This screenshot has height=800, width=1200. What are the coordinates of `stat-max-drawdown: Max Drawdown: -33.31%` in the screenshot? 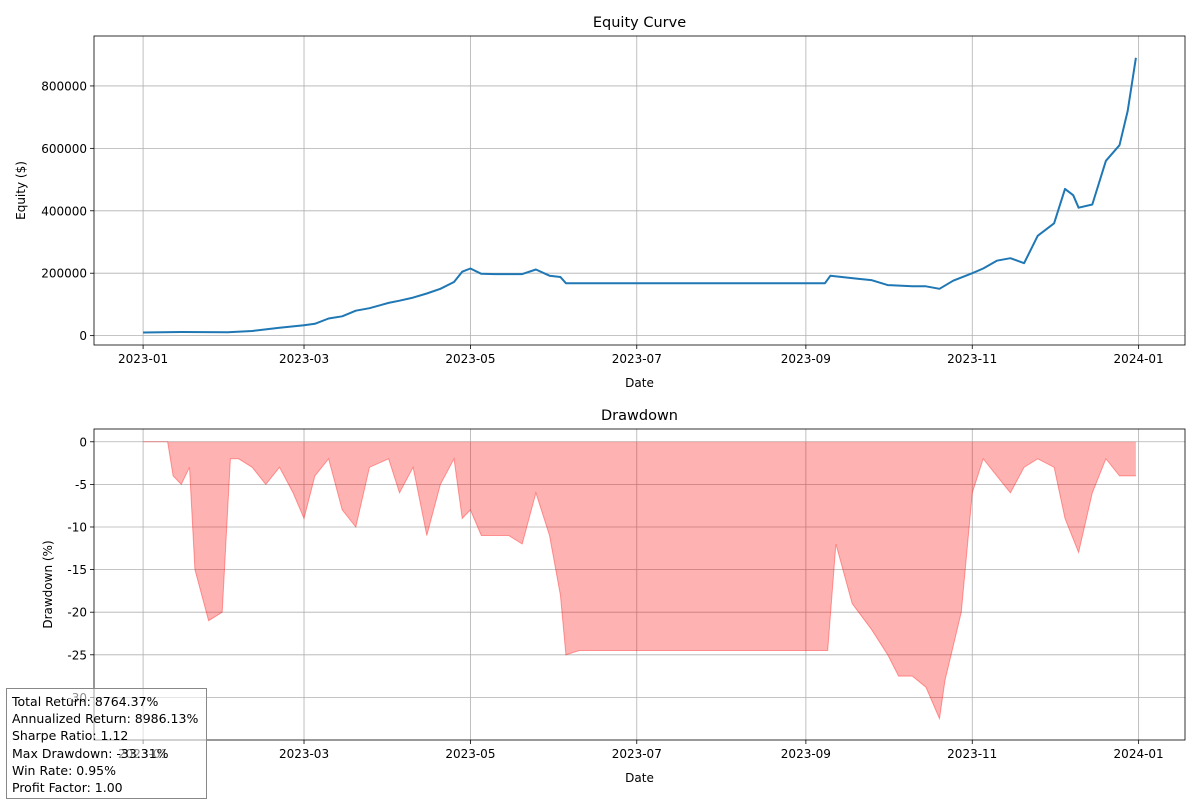 It's located at (90, 753).